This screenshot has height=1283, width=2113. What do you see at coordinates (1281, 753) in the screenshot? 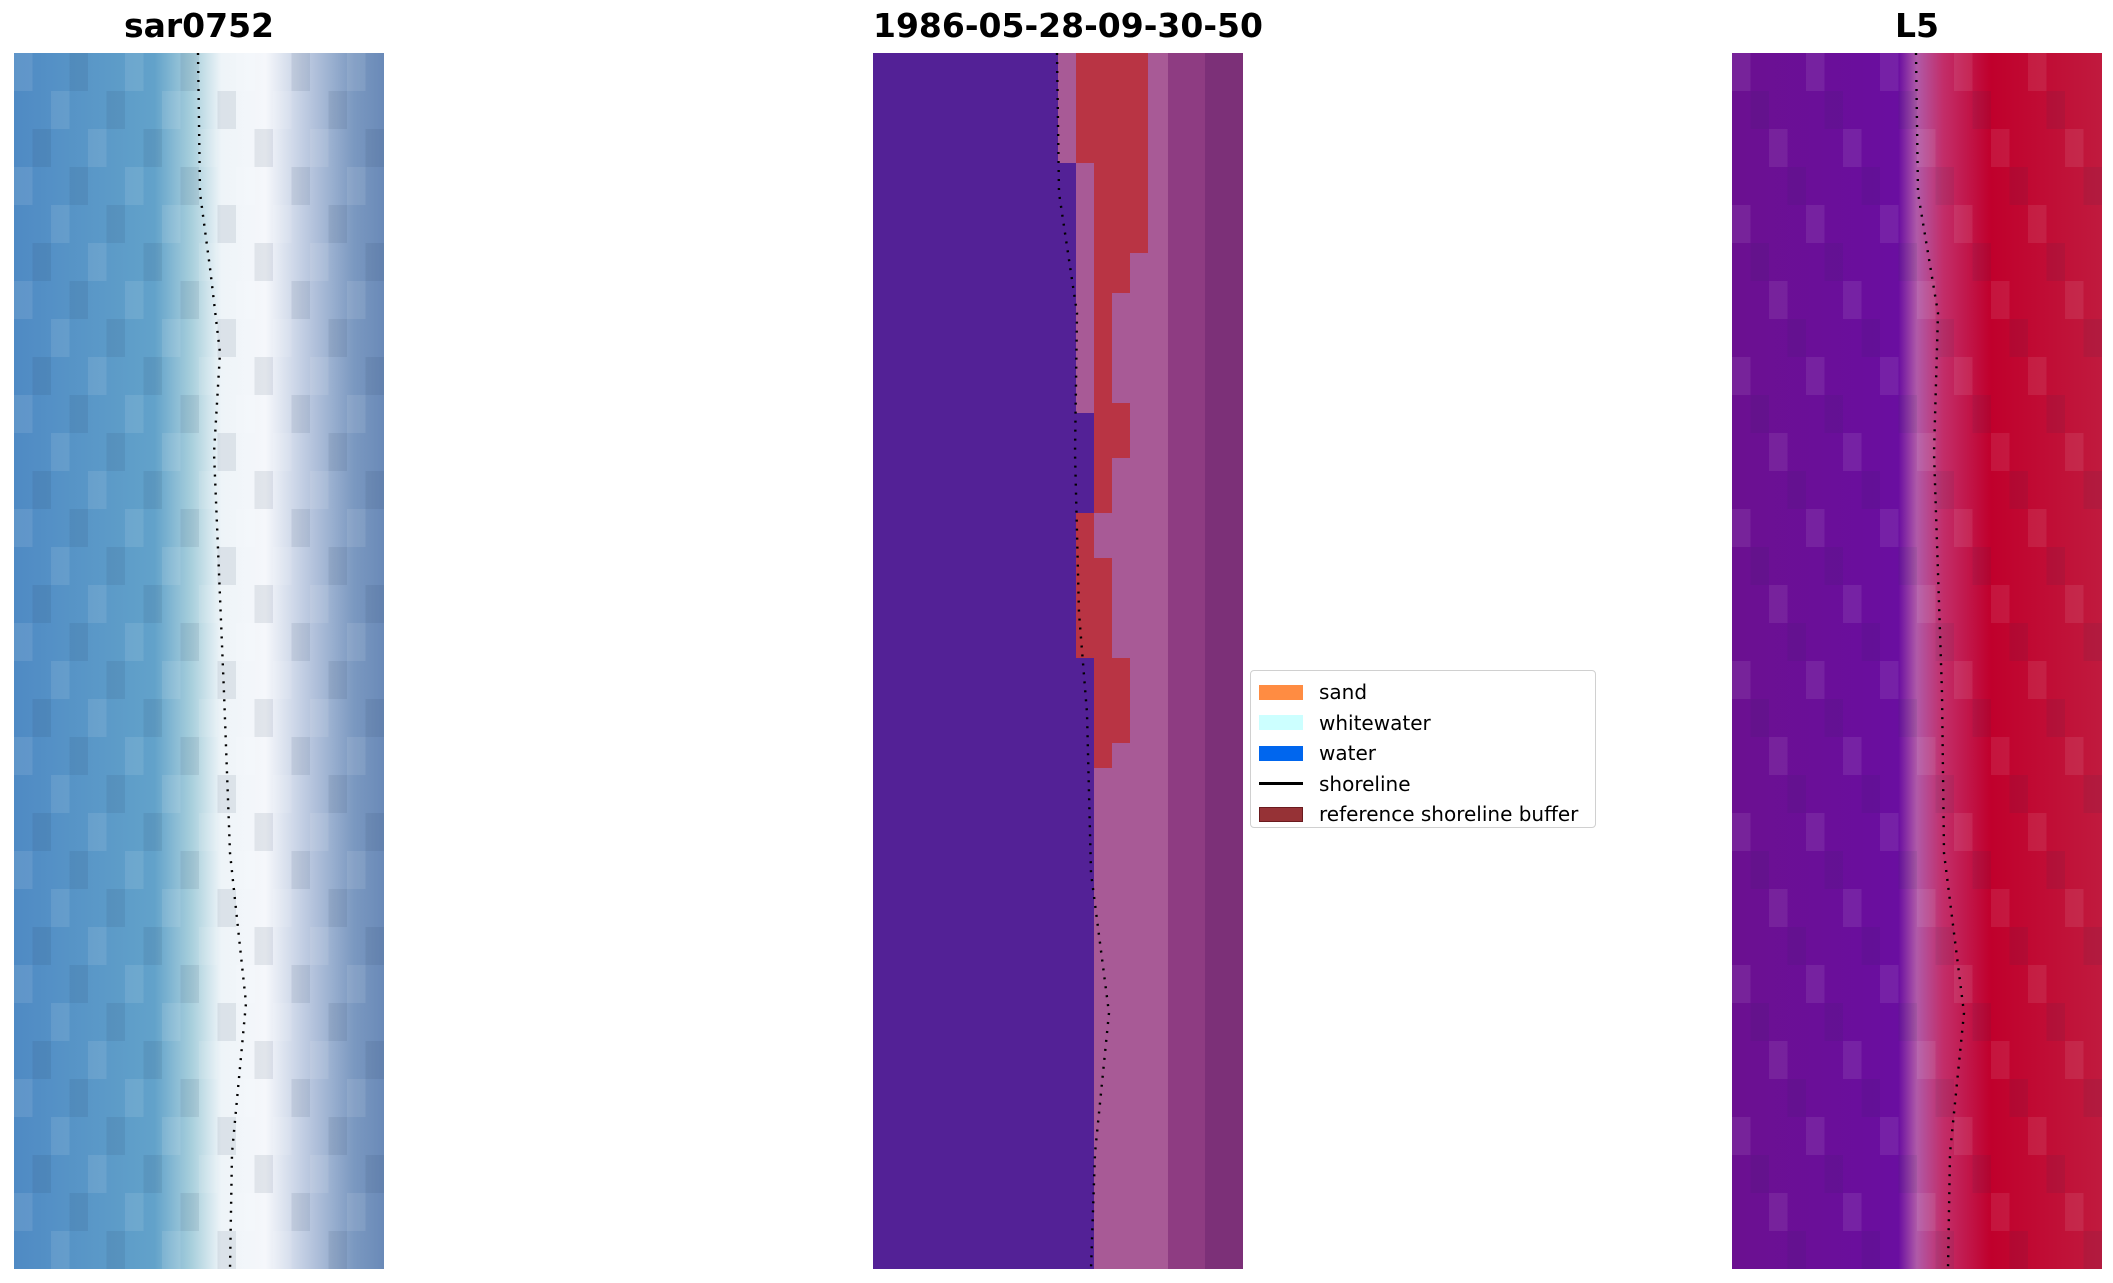
I see `water-swatch` at bounding box center [1281, 753].